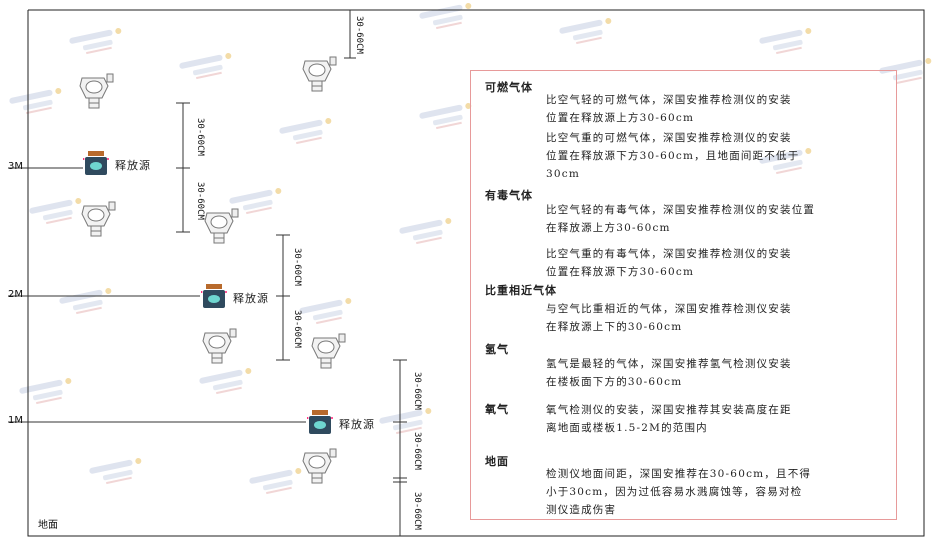 Image resolution: width=938 pixels, height=541 pixels. I want to click on section-paragraph: 比空气重的有毒气体，深国安推荐检测仪的安装 位置在释放源下方30-60cm, so click(669, 263).